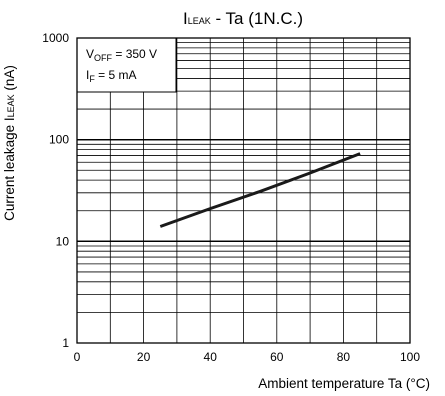 Image resolution: width=445 pixels, height=396 pixels. What do you see at coordinates (65, 343) in the screenshot?
I see `y-tick-label: 1` at bounding box center [65, 343].